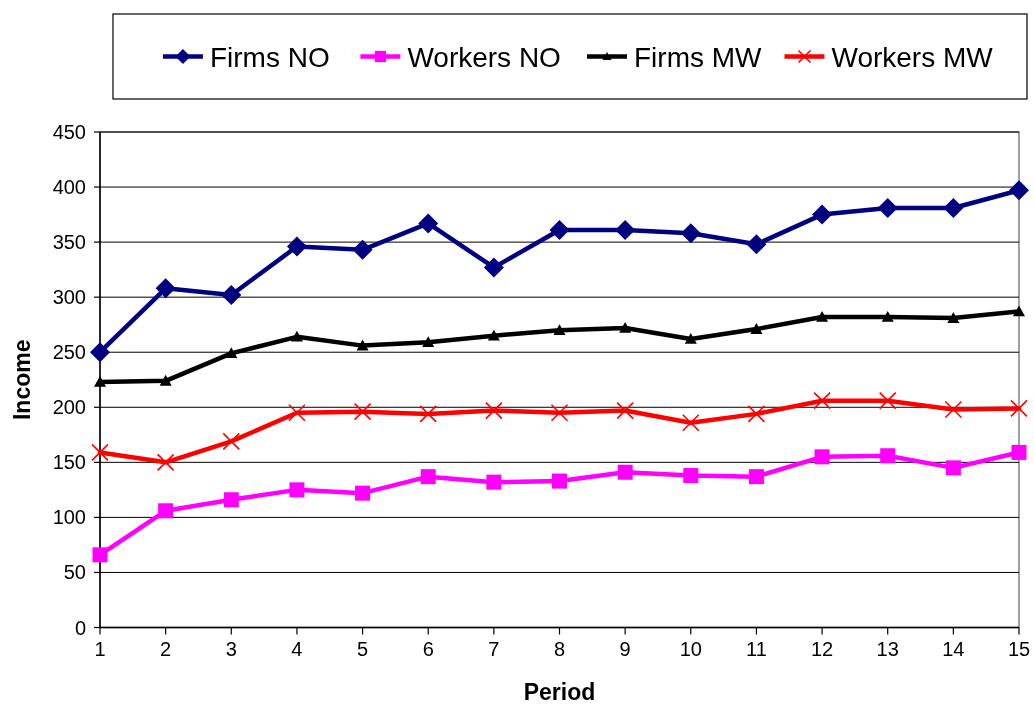  What do you see at coordinates (166, 648) in the screenshot?
I see `x-tick-label: 2` at bounding box center [166, 648].